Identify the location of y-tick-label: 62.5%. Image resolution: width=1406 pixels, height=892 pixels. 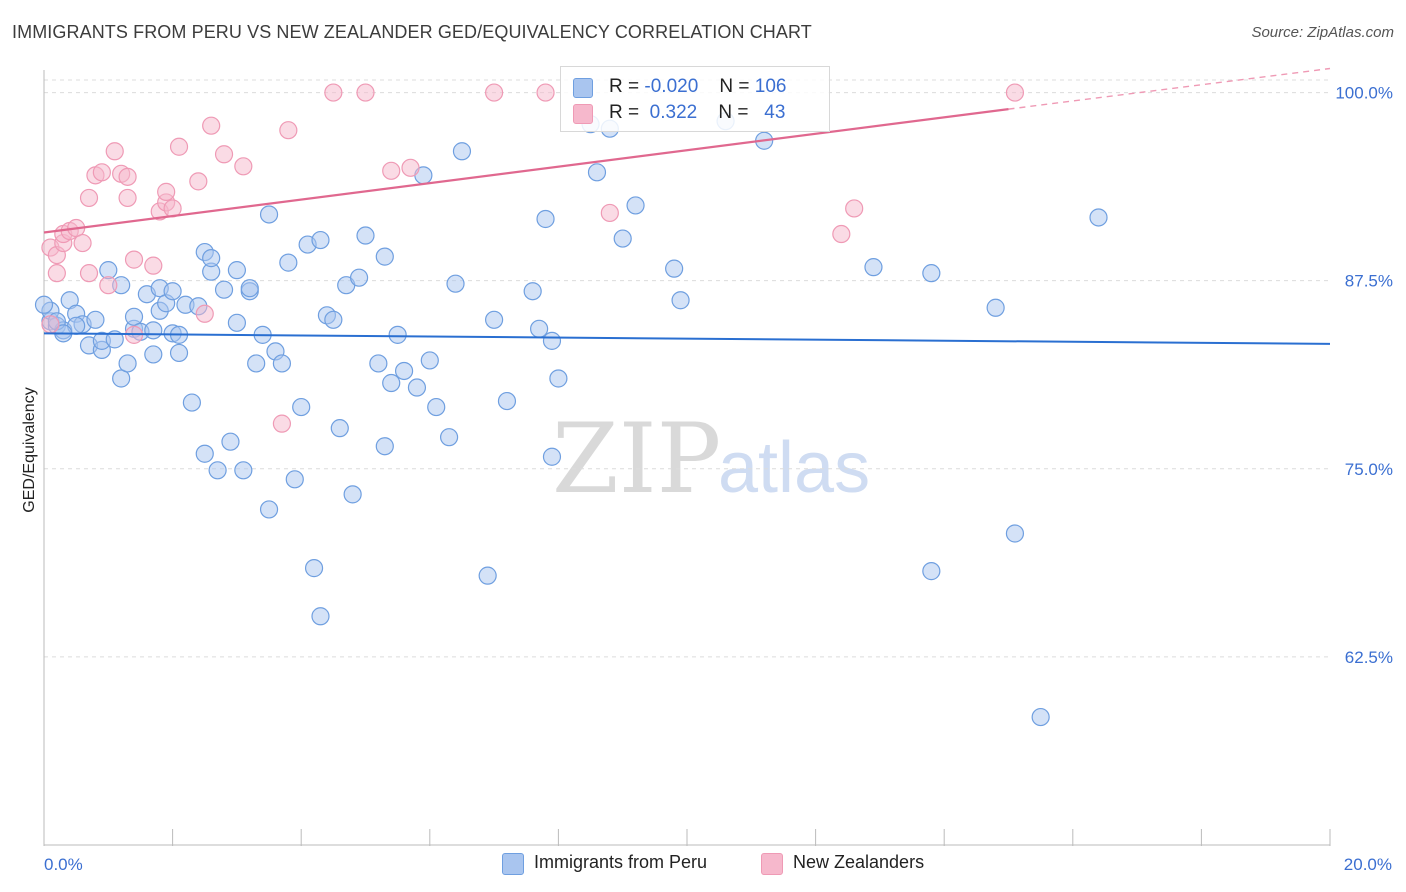
(1369, 657).